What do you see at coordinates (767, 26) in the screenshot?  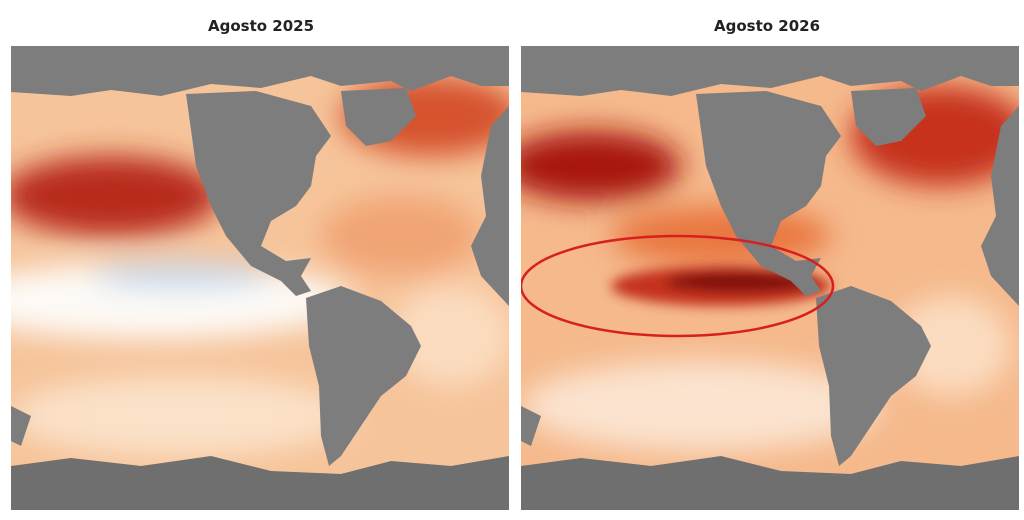 I see `panel-title: Agosto 2026` at bounding box center [767, 26].